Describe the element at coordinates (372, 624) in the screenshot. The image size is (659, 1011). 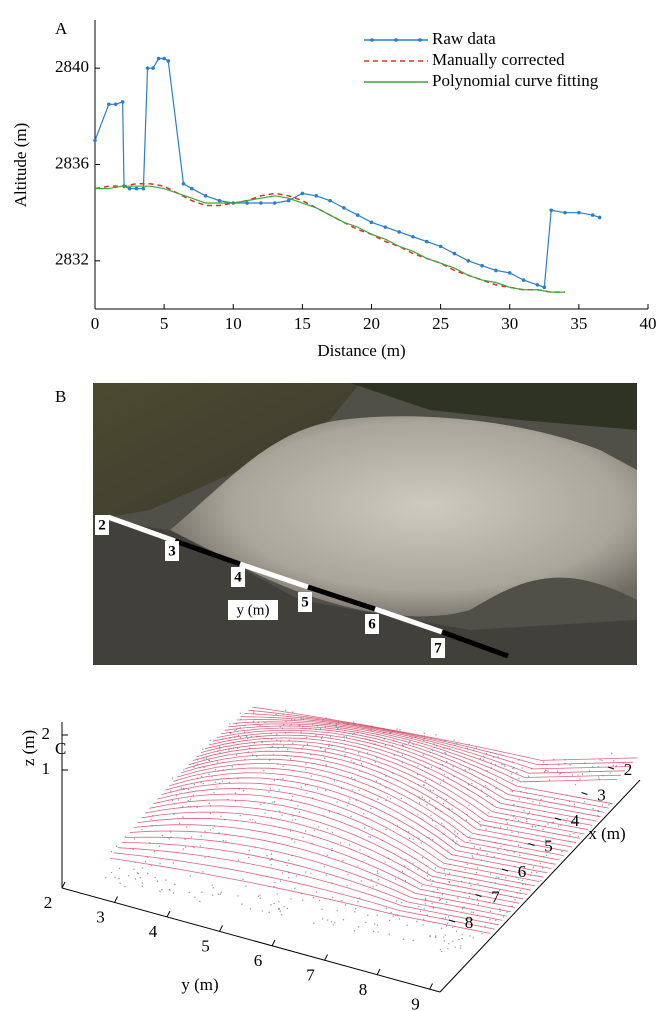
I see `label-box` at that location.